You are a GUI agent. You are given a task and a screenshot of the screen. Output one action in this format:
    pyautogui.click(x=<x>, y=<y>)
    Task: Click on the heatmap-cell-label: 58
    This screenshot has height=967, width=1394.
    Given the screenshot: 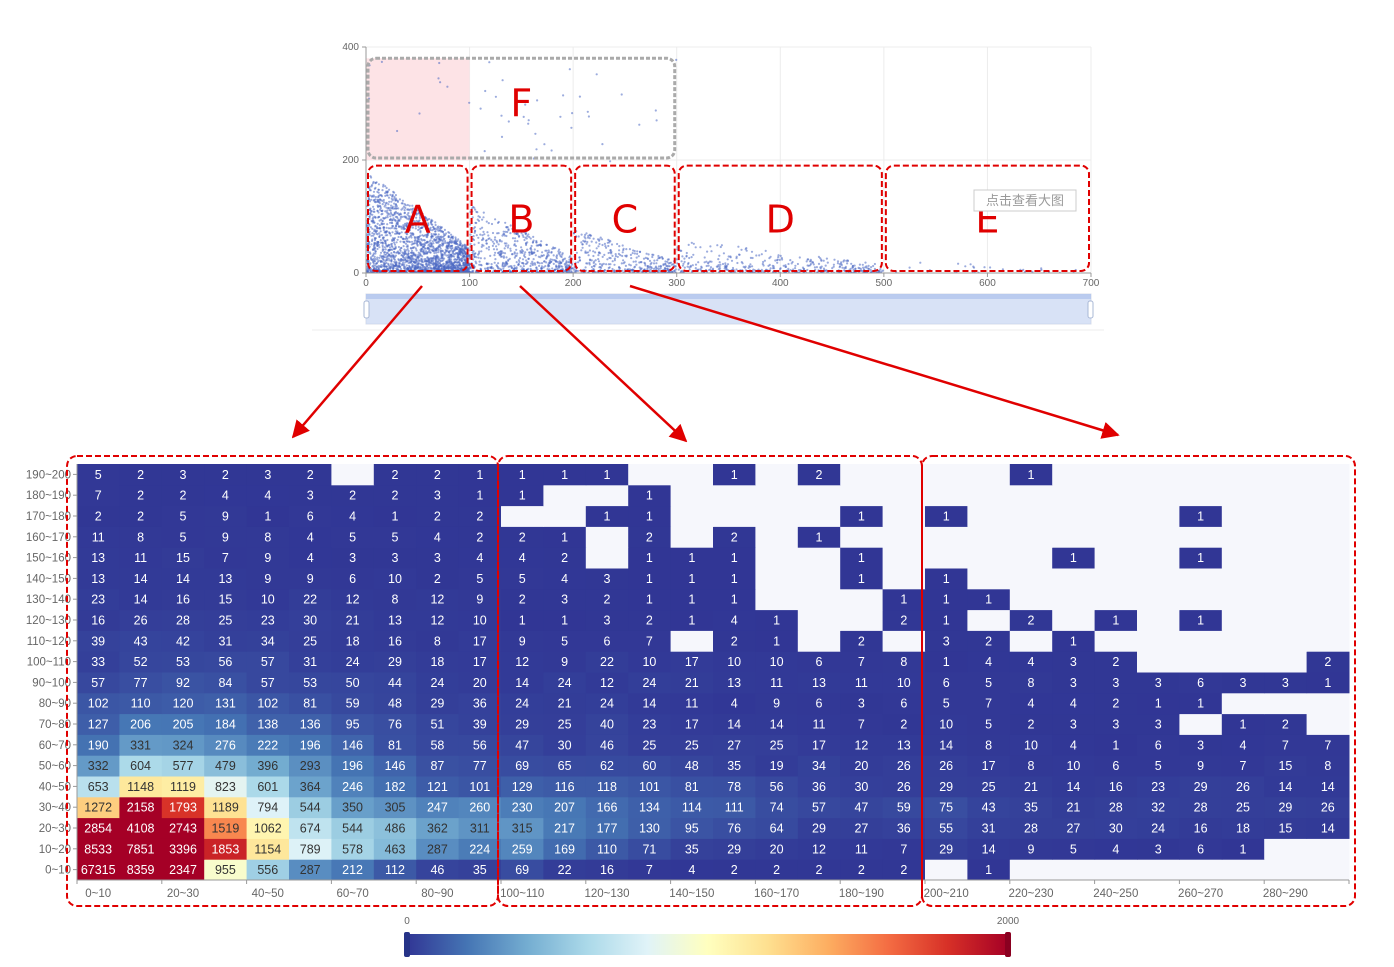 What is the action you would take?
    pyautogui.click(x=437, y=745)
    